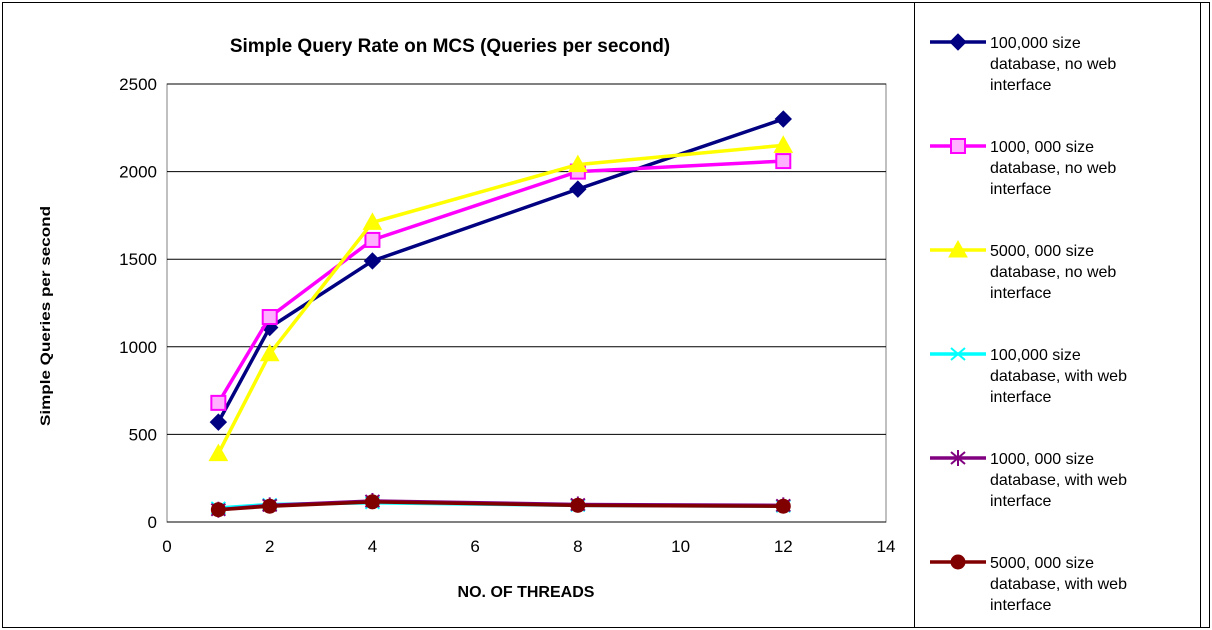  What do you see at coordinates (138, 172) in the screenshot?
I see `y-tick-label: 2000` at bounding box center [138, 172].